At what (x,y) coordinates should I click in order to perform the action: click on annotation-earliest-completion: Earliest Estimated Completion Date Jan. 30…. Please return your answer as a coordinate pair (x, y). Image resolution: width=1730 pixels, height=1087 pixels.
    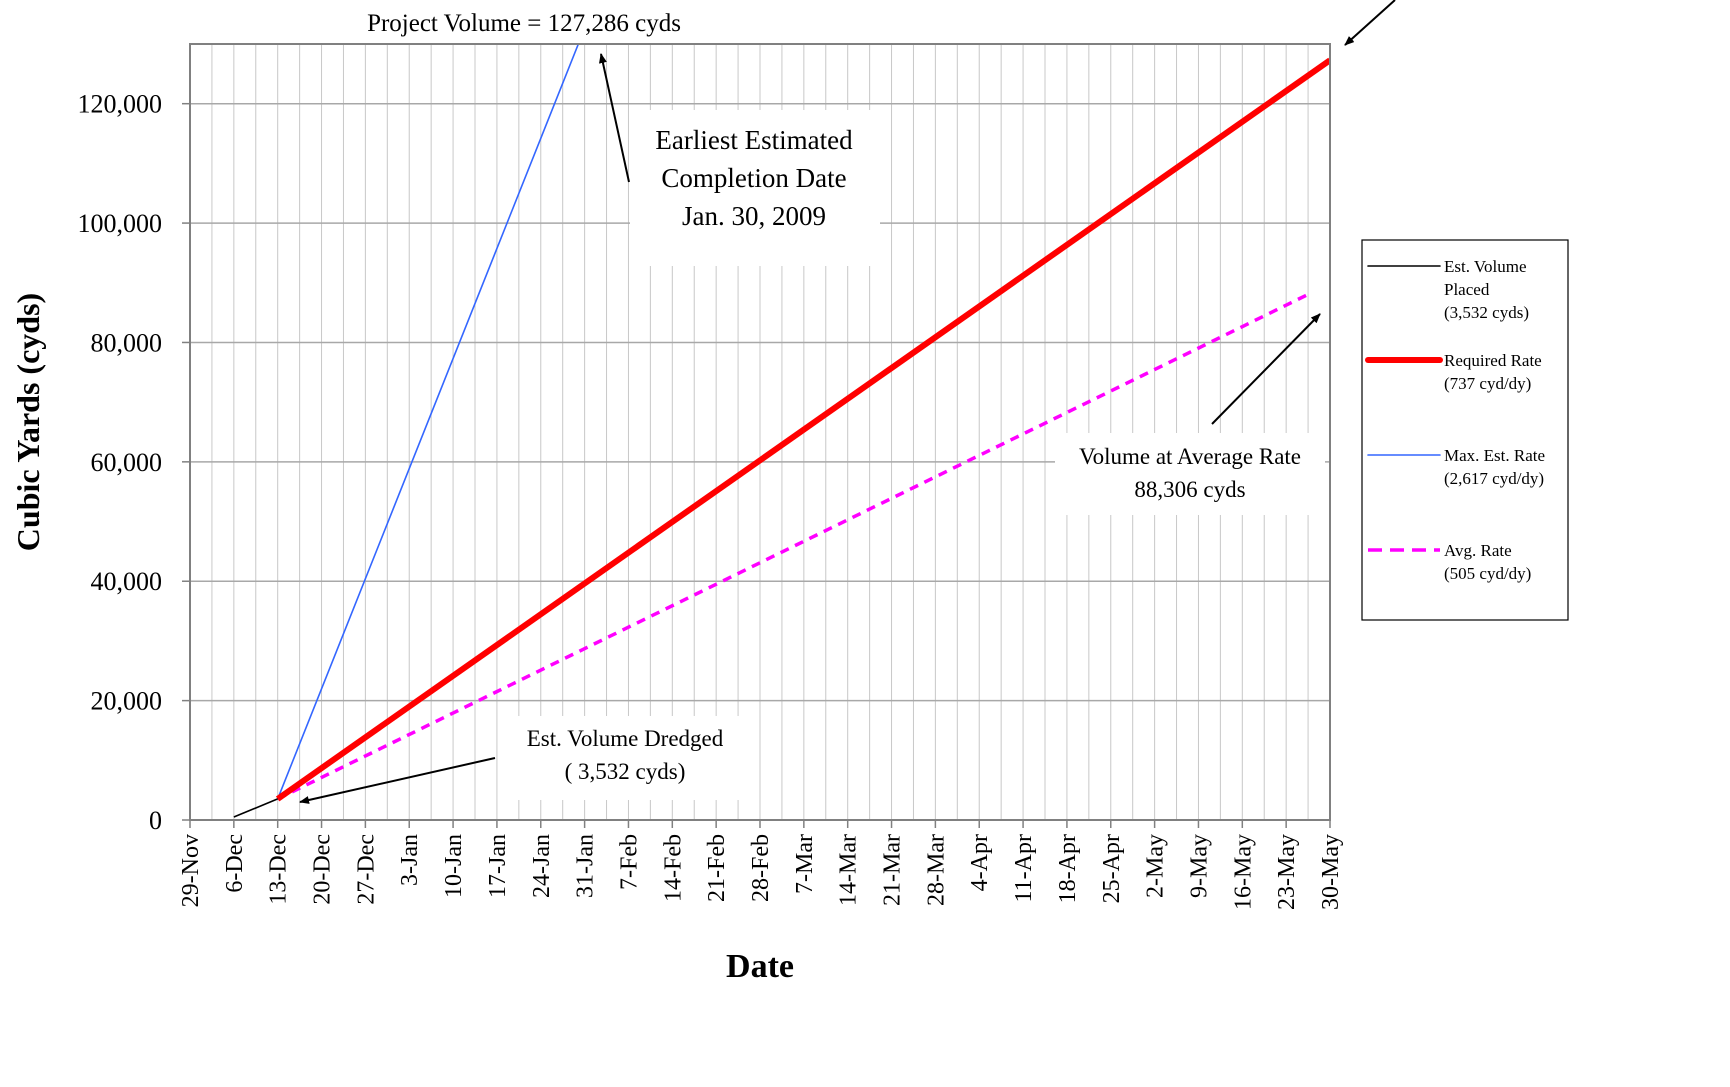
    Looking at the image, I should click on (755, 188).